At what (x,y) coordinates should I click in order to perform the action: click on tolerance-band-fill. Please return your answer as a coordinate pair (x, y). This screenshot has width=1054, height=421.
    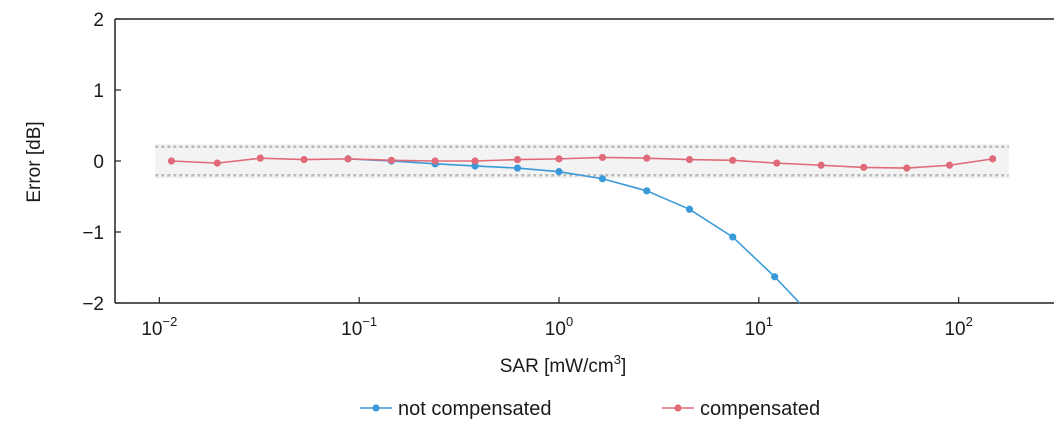
    Looking at the image, I should click on (582, 161).